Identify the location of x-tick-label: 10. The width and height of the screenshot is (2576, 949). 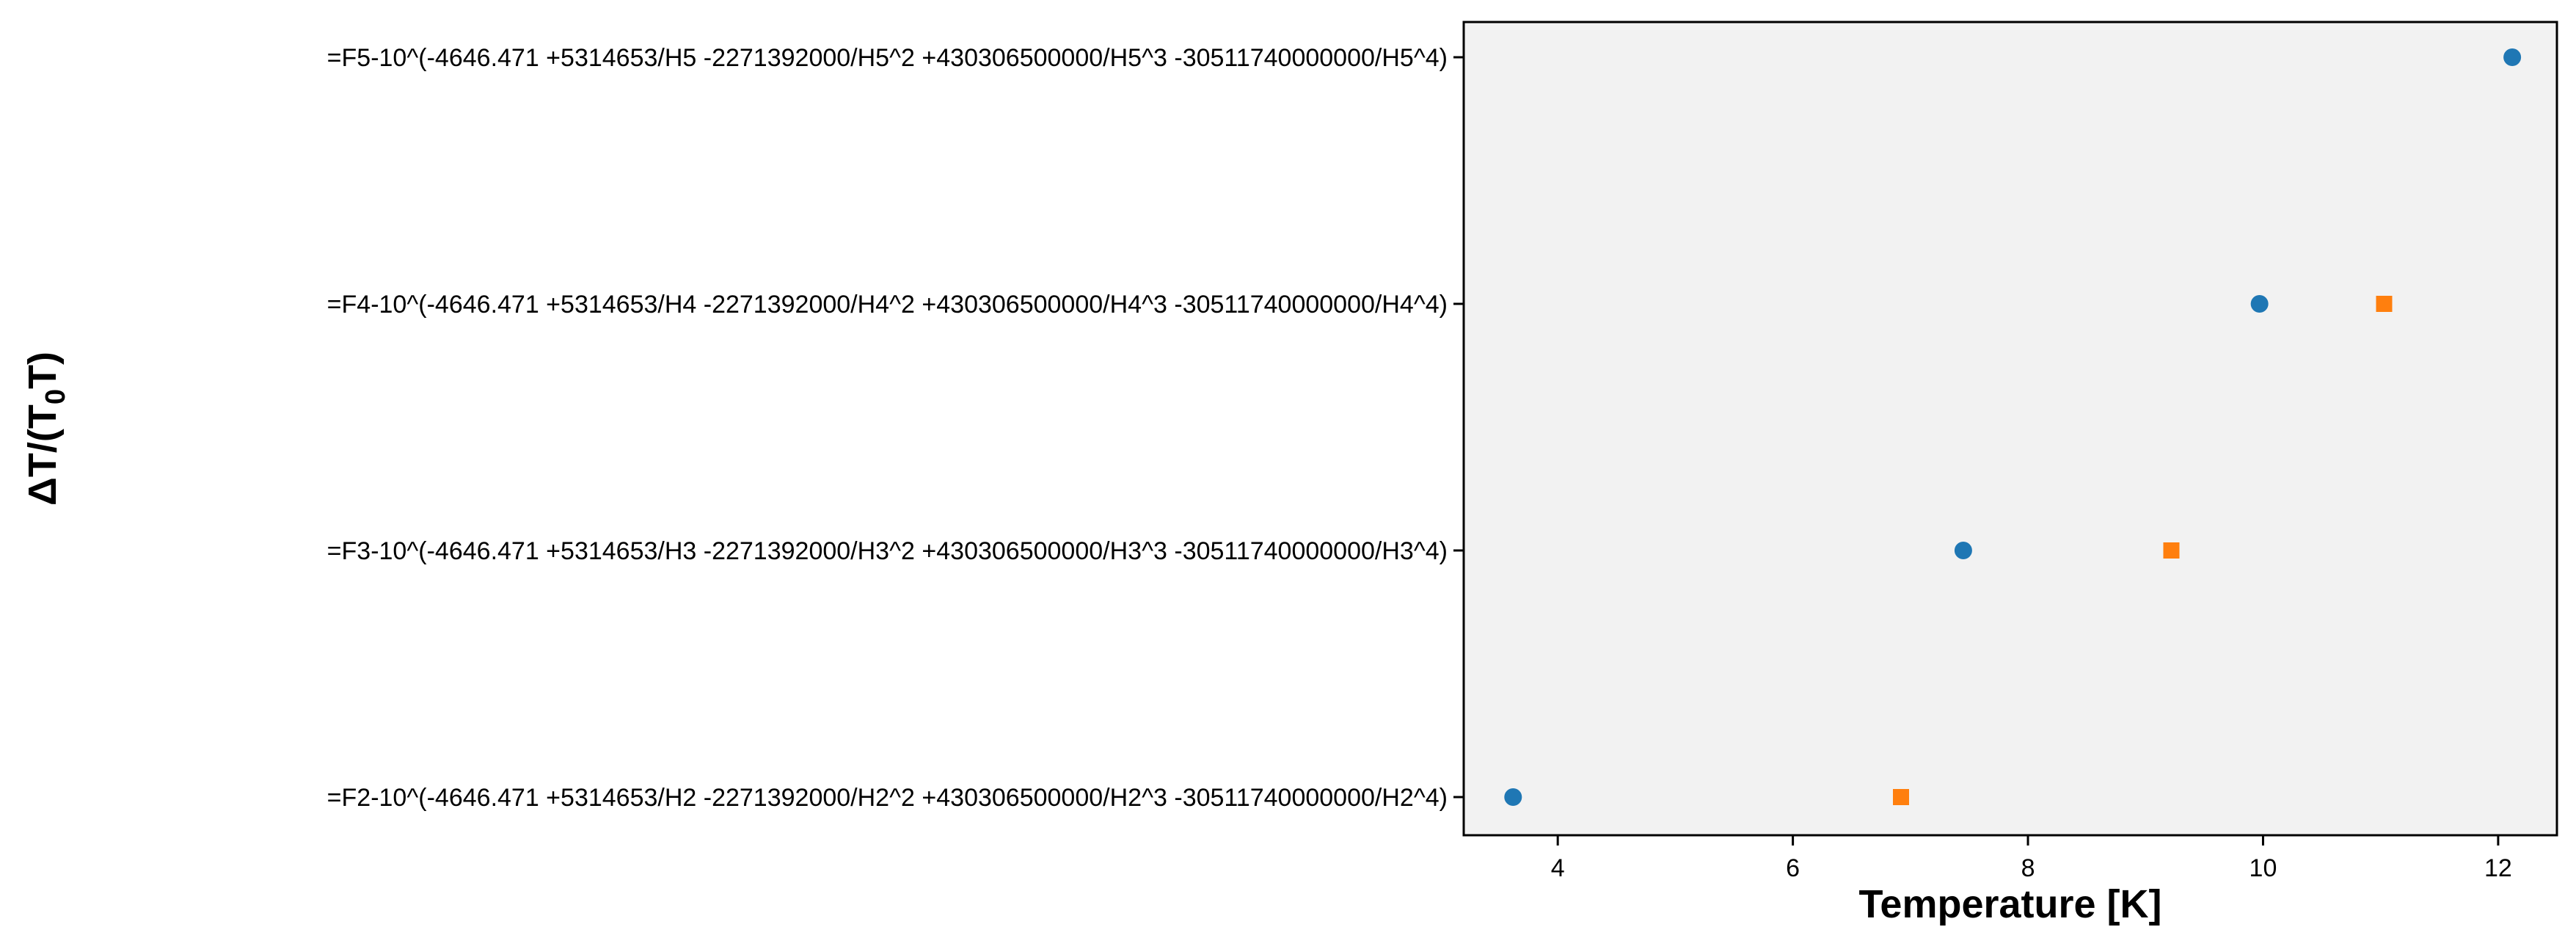
(2263, 868).